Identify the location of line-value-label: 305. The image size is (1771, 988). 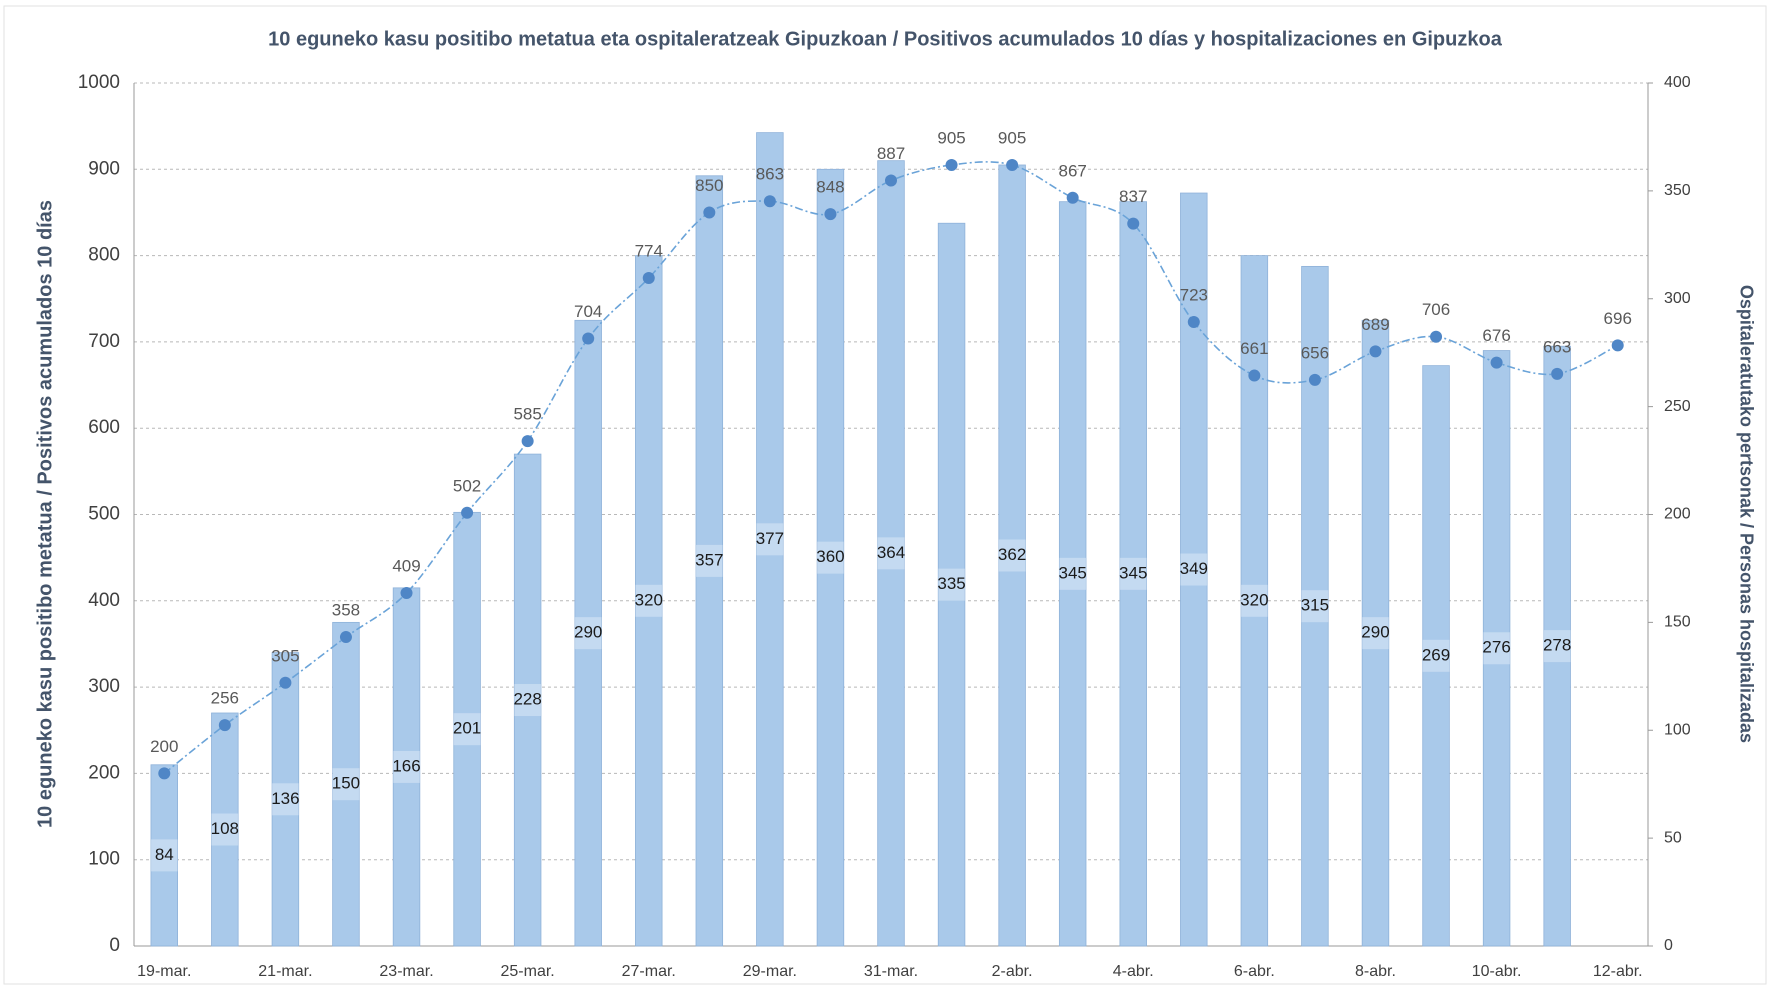
(285, 655).